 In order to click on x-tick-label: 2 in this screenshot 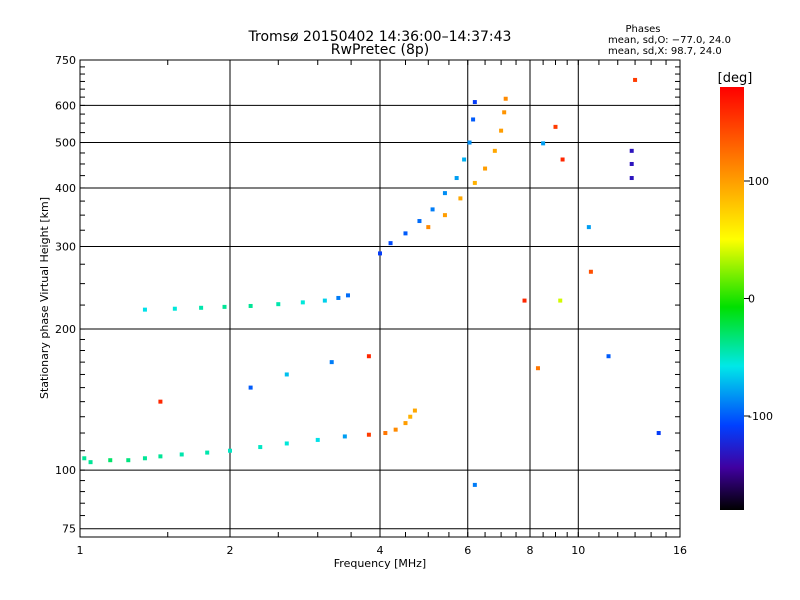, I will do `click(230, 550)`.